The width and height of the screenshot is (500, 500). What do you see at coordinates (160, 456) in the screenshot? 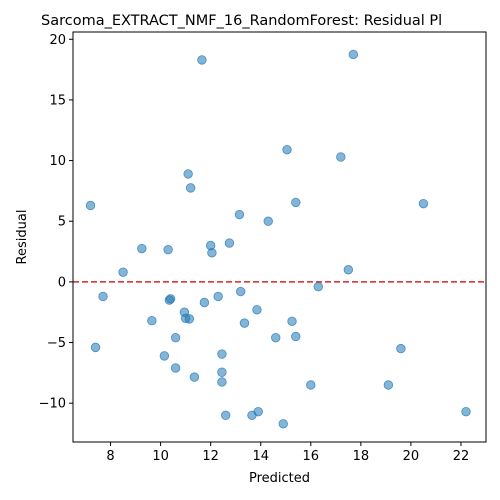
I see `x-tick-label: 10` at bounding box center [160, 456].